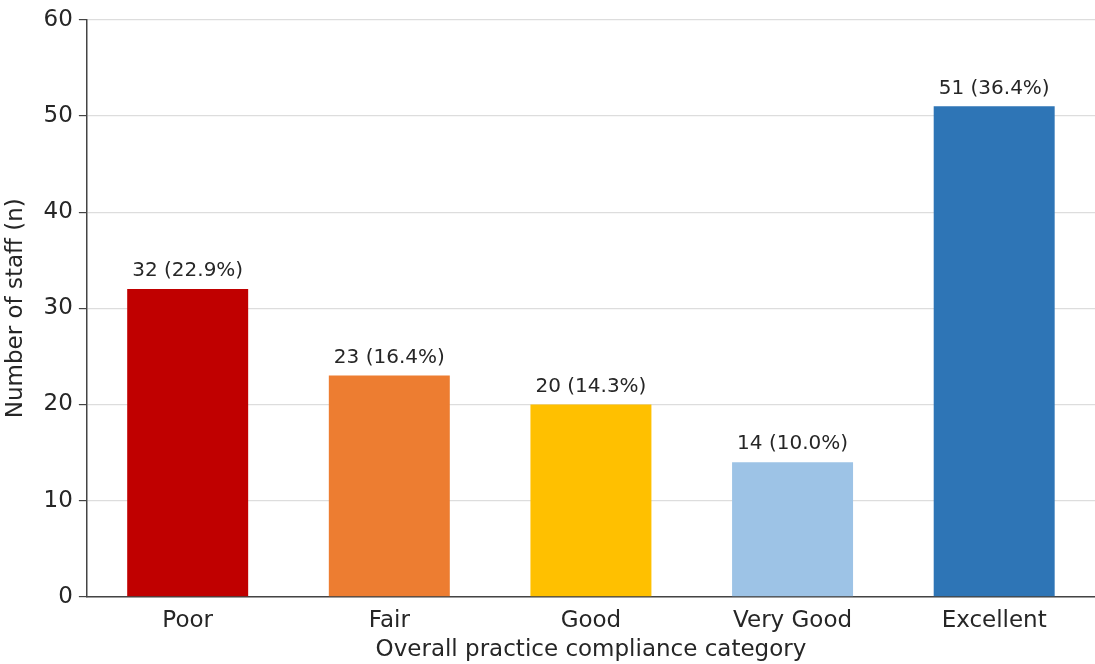  I want to click on data-label: 14 (10.0%), so click(793, 442).